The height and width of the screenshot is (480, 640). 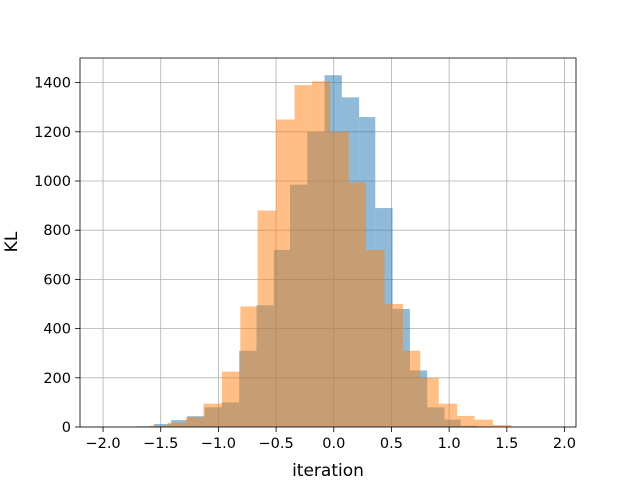 I want to click on y-tick-label: 800, so click(x=57, y=231).